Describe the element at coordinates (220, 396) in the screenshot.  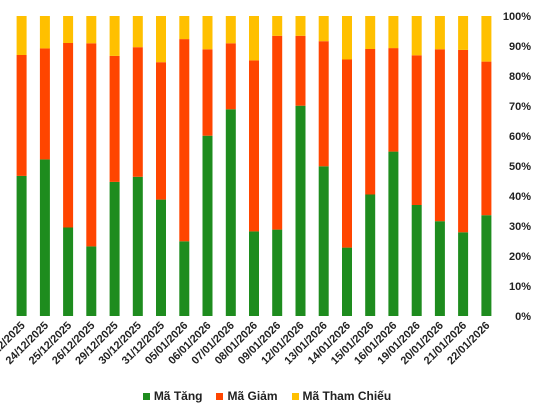
I see `legend-swatch-decrease` at that location.